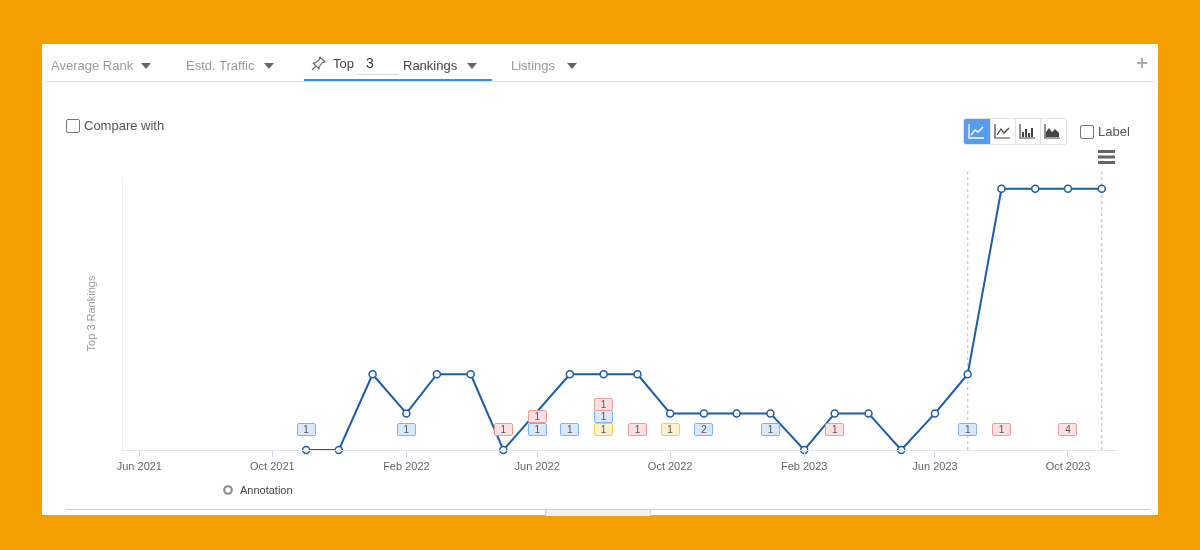 The height and width of the screenshot is (550, 1200). What do you see at coordinates (92, 65) in the screenshot?
I see `text: Average Rank` at bounding box center [92, 65].